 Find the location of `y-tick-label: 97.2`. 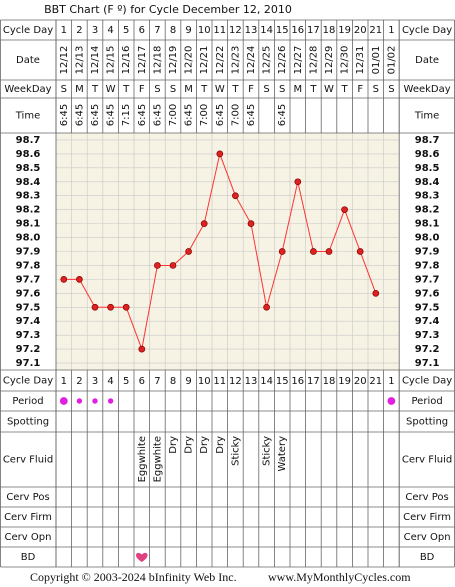

y-tick-label: 97.2 is located at coordinates (28, 349).